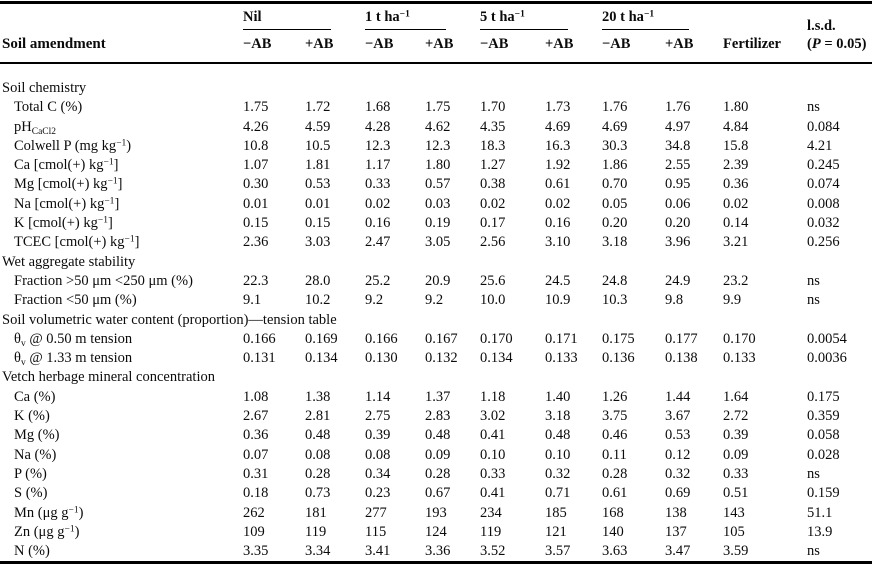  I want to click on cell-value: 0.30, so click(256, 184).